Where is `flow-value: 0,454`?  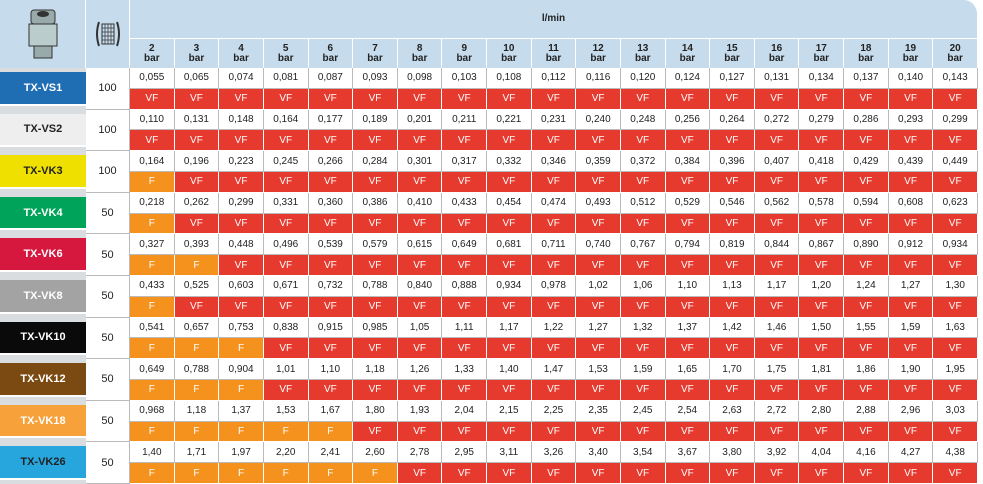 flow-value: 0,454 is located at coordinates (509, 203).